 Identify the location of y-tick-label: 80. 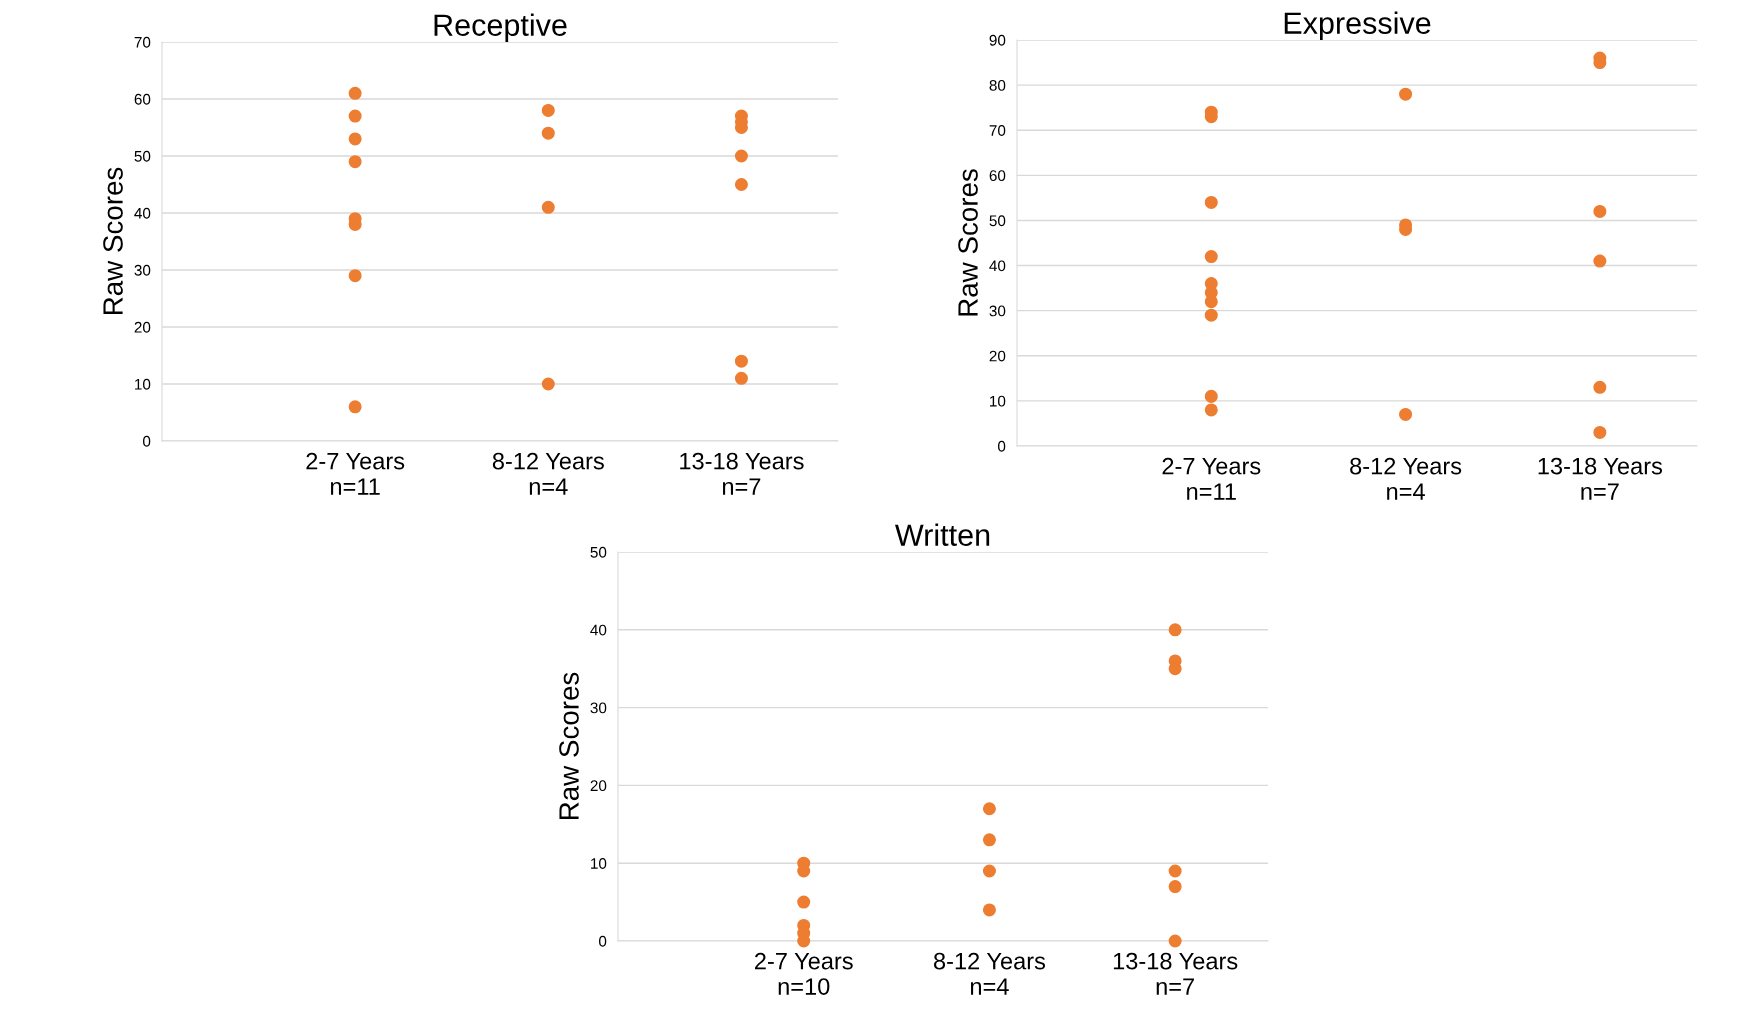
(997, 85).